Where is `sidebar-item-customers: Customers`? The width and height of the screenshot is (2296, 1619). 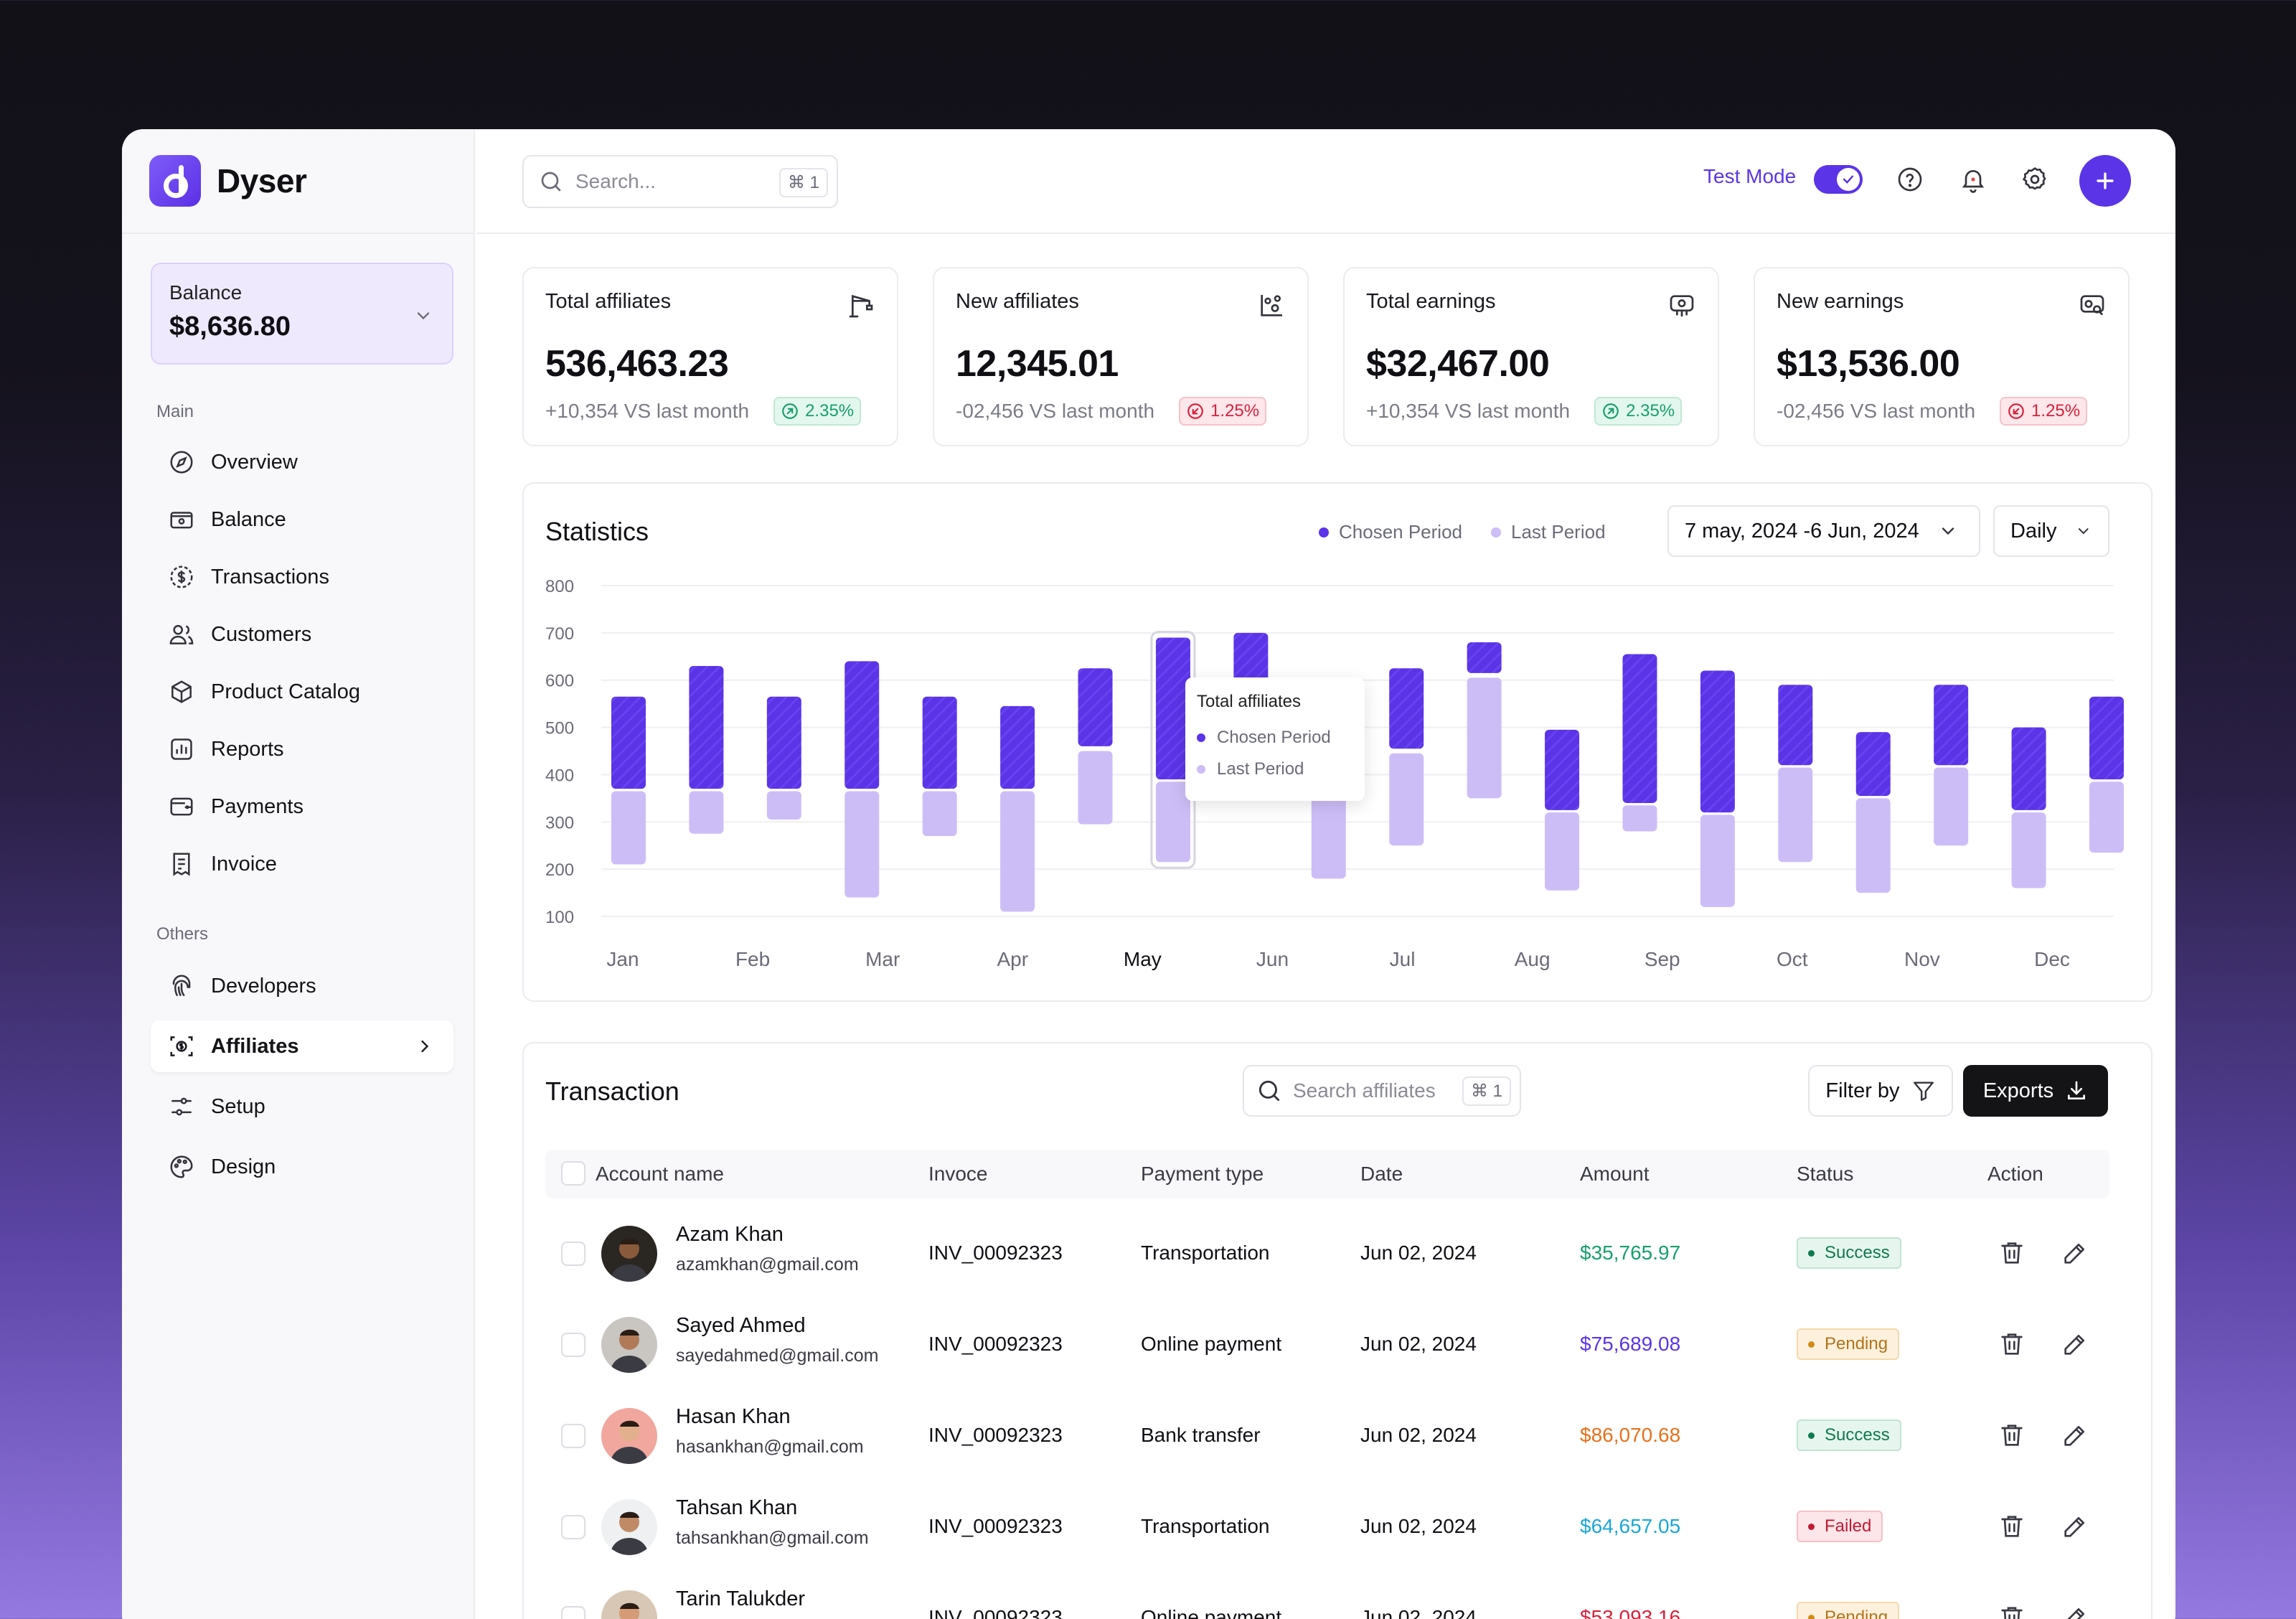 sidebar-item-customers: Customers is located at coordinates (302, 634).